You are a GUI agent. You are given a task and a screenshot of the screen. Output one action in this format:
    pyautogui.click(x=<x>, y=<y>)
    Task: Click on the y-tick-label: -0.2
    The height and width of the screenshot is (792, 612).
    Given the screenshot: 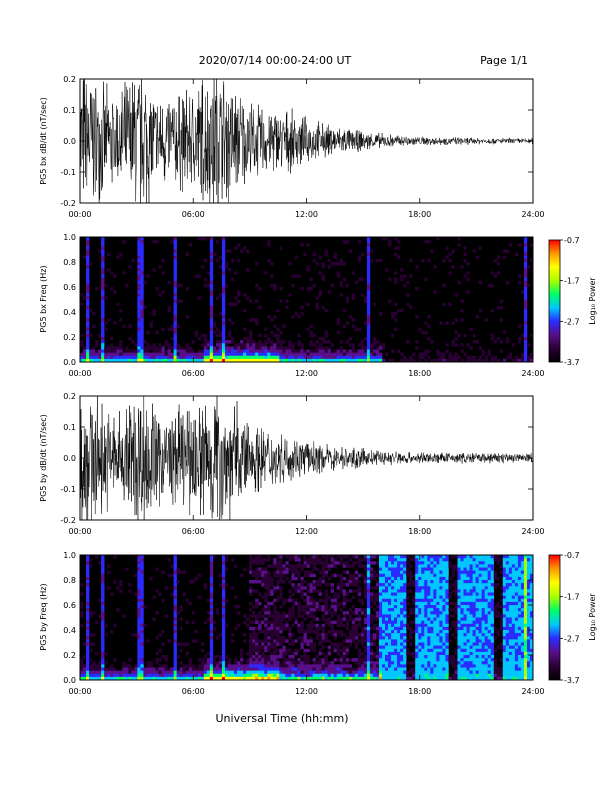 What is the action you would take?
    pyautogui.click(x=68, y=520)
    